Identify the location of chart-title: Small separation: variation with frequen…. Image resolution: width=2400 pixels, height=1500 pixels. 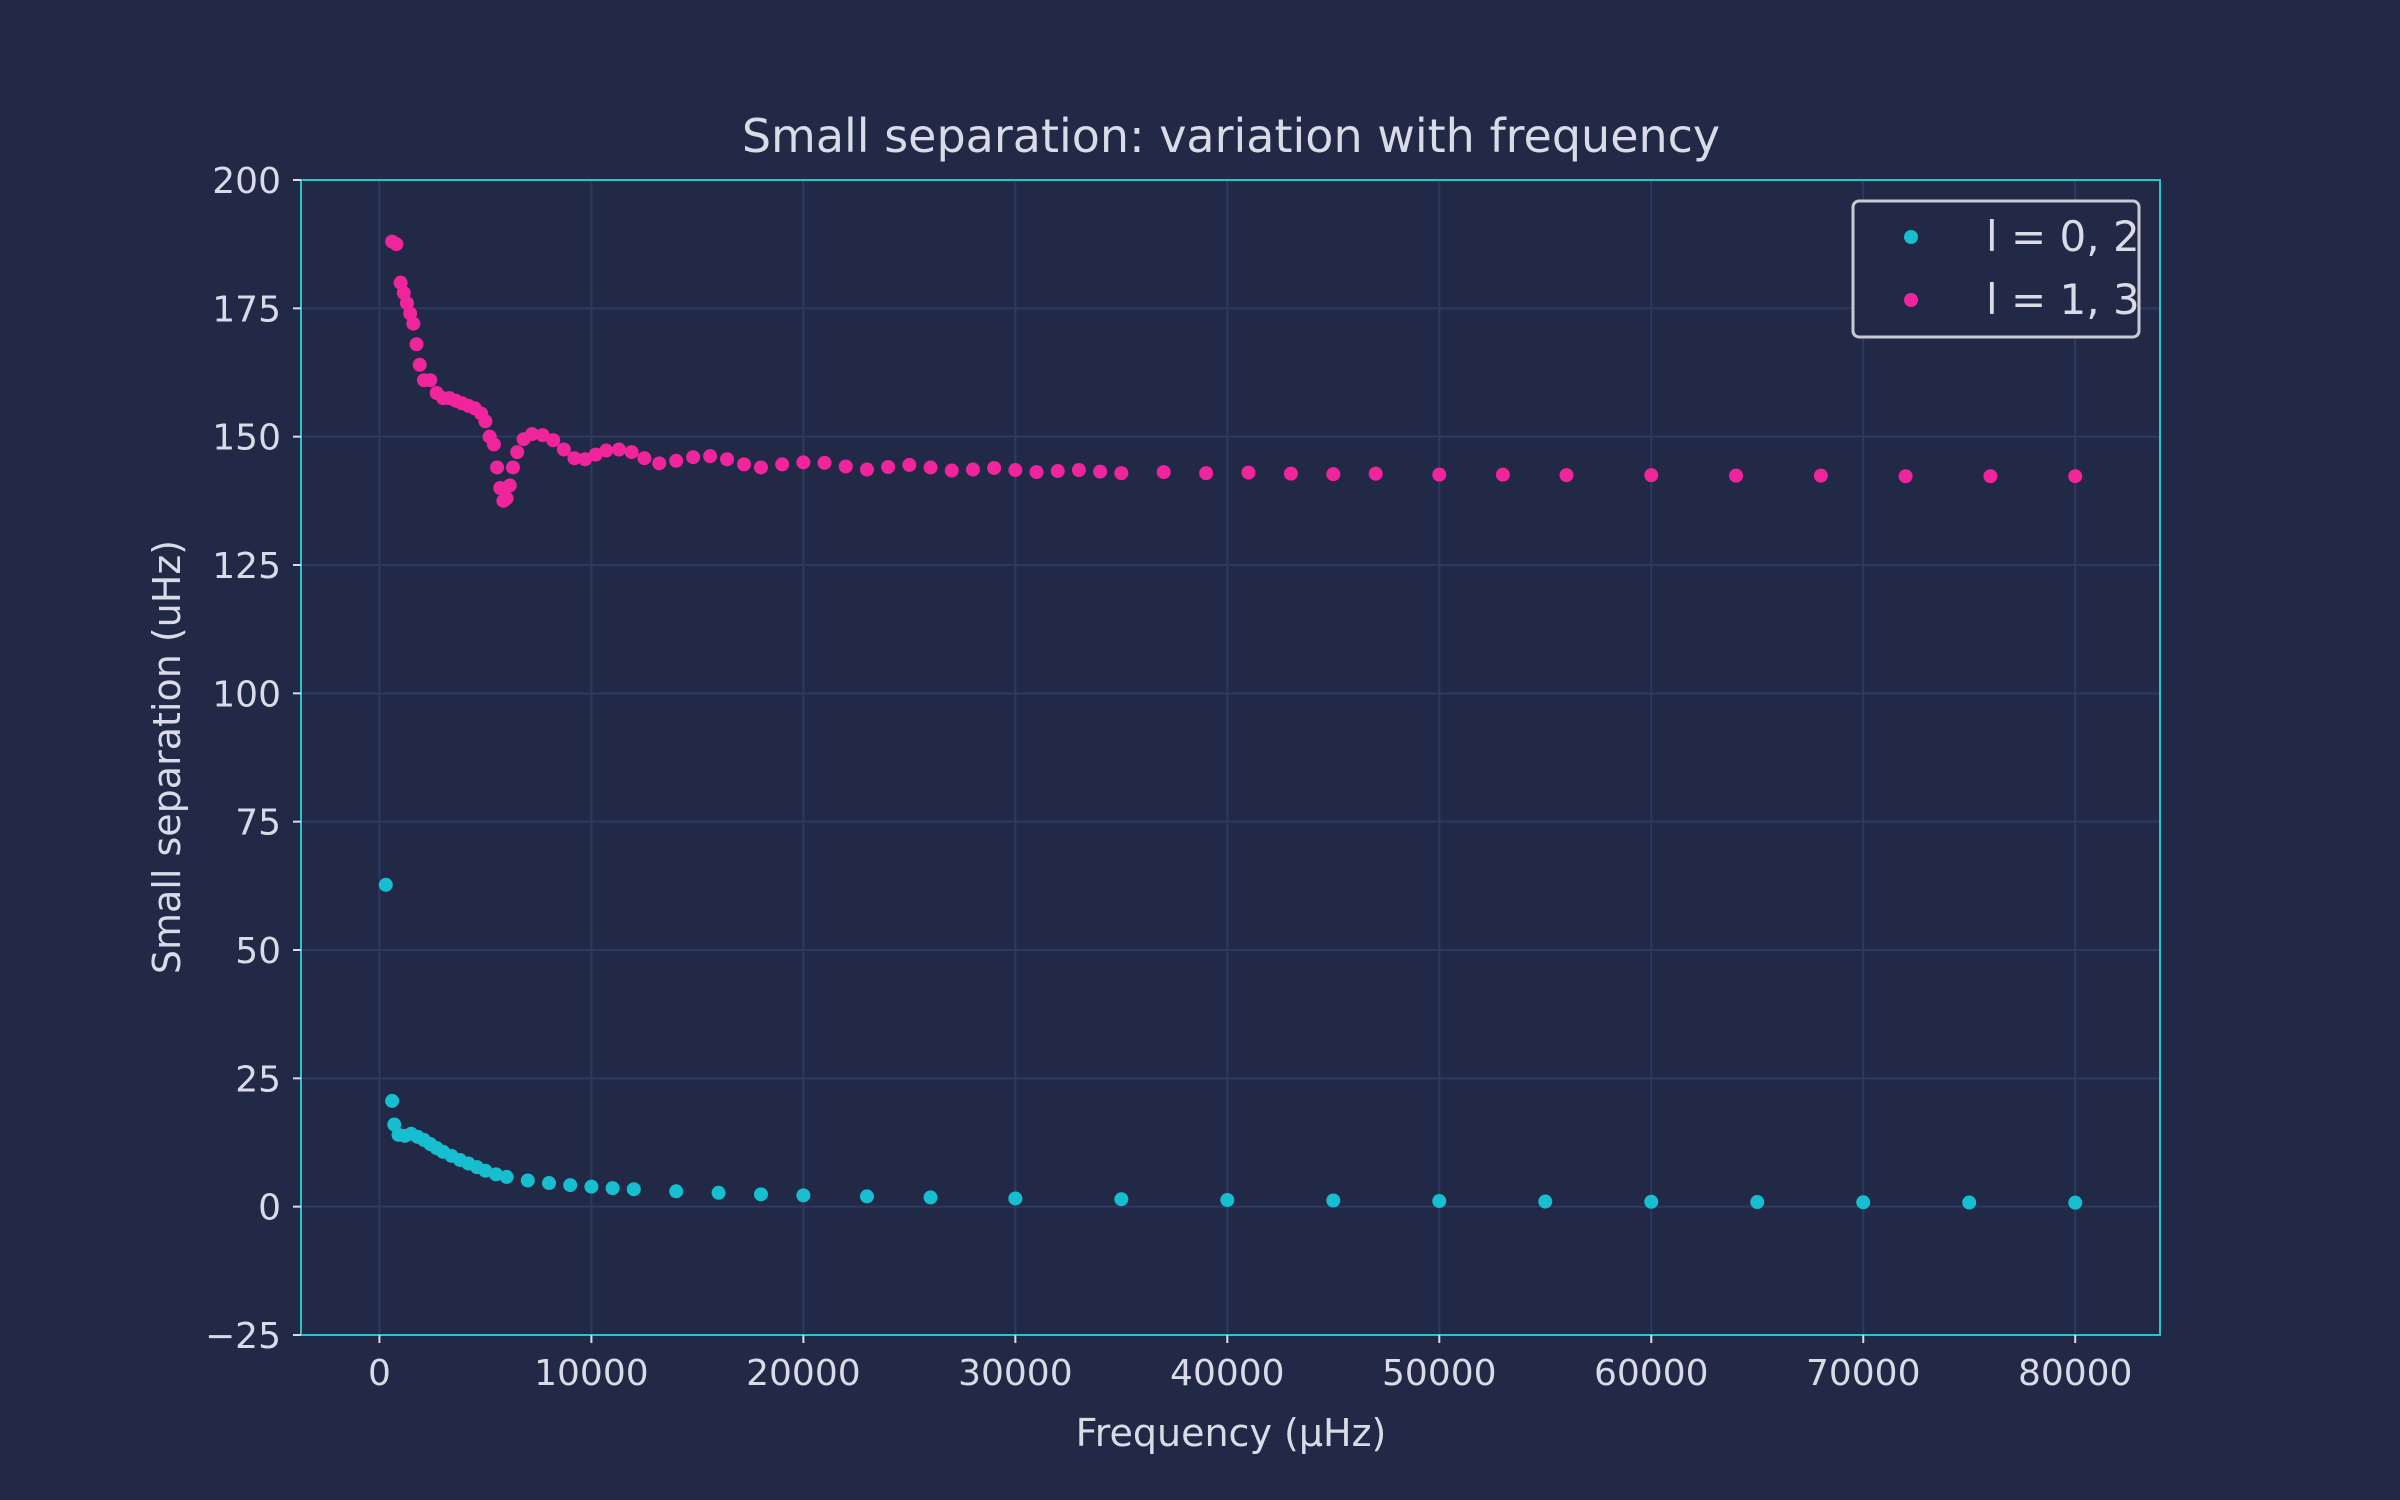
(1231, 136).